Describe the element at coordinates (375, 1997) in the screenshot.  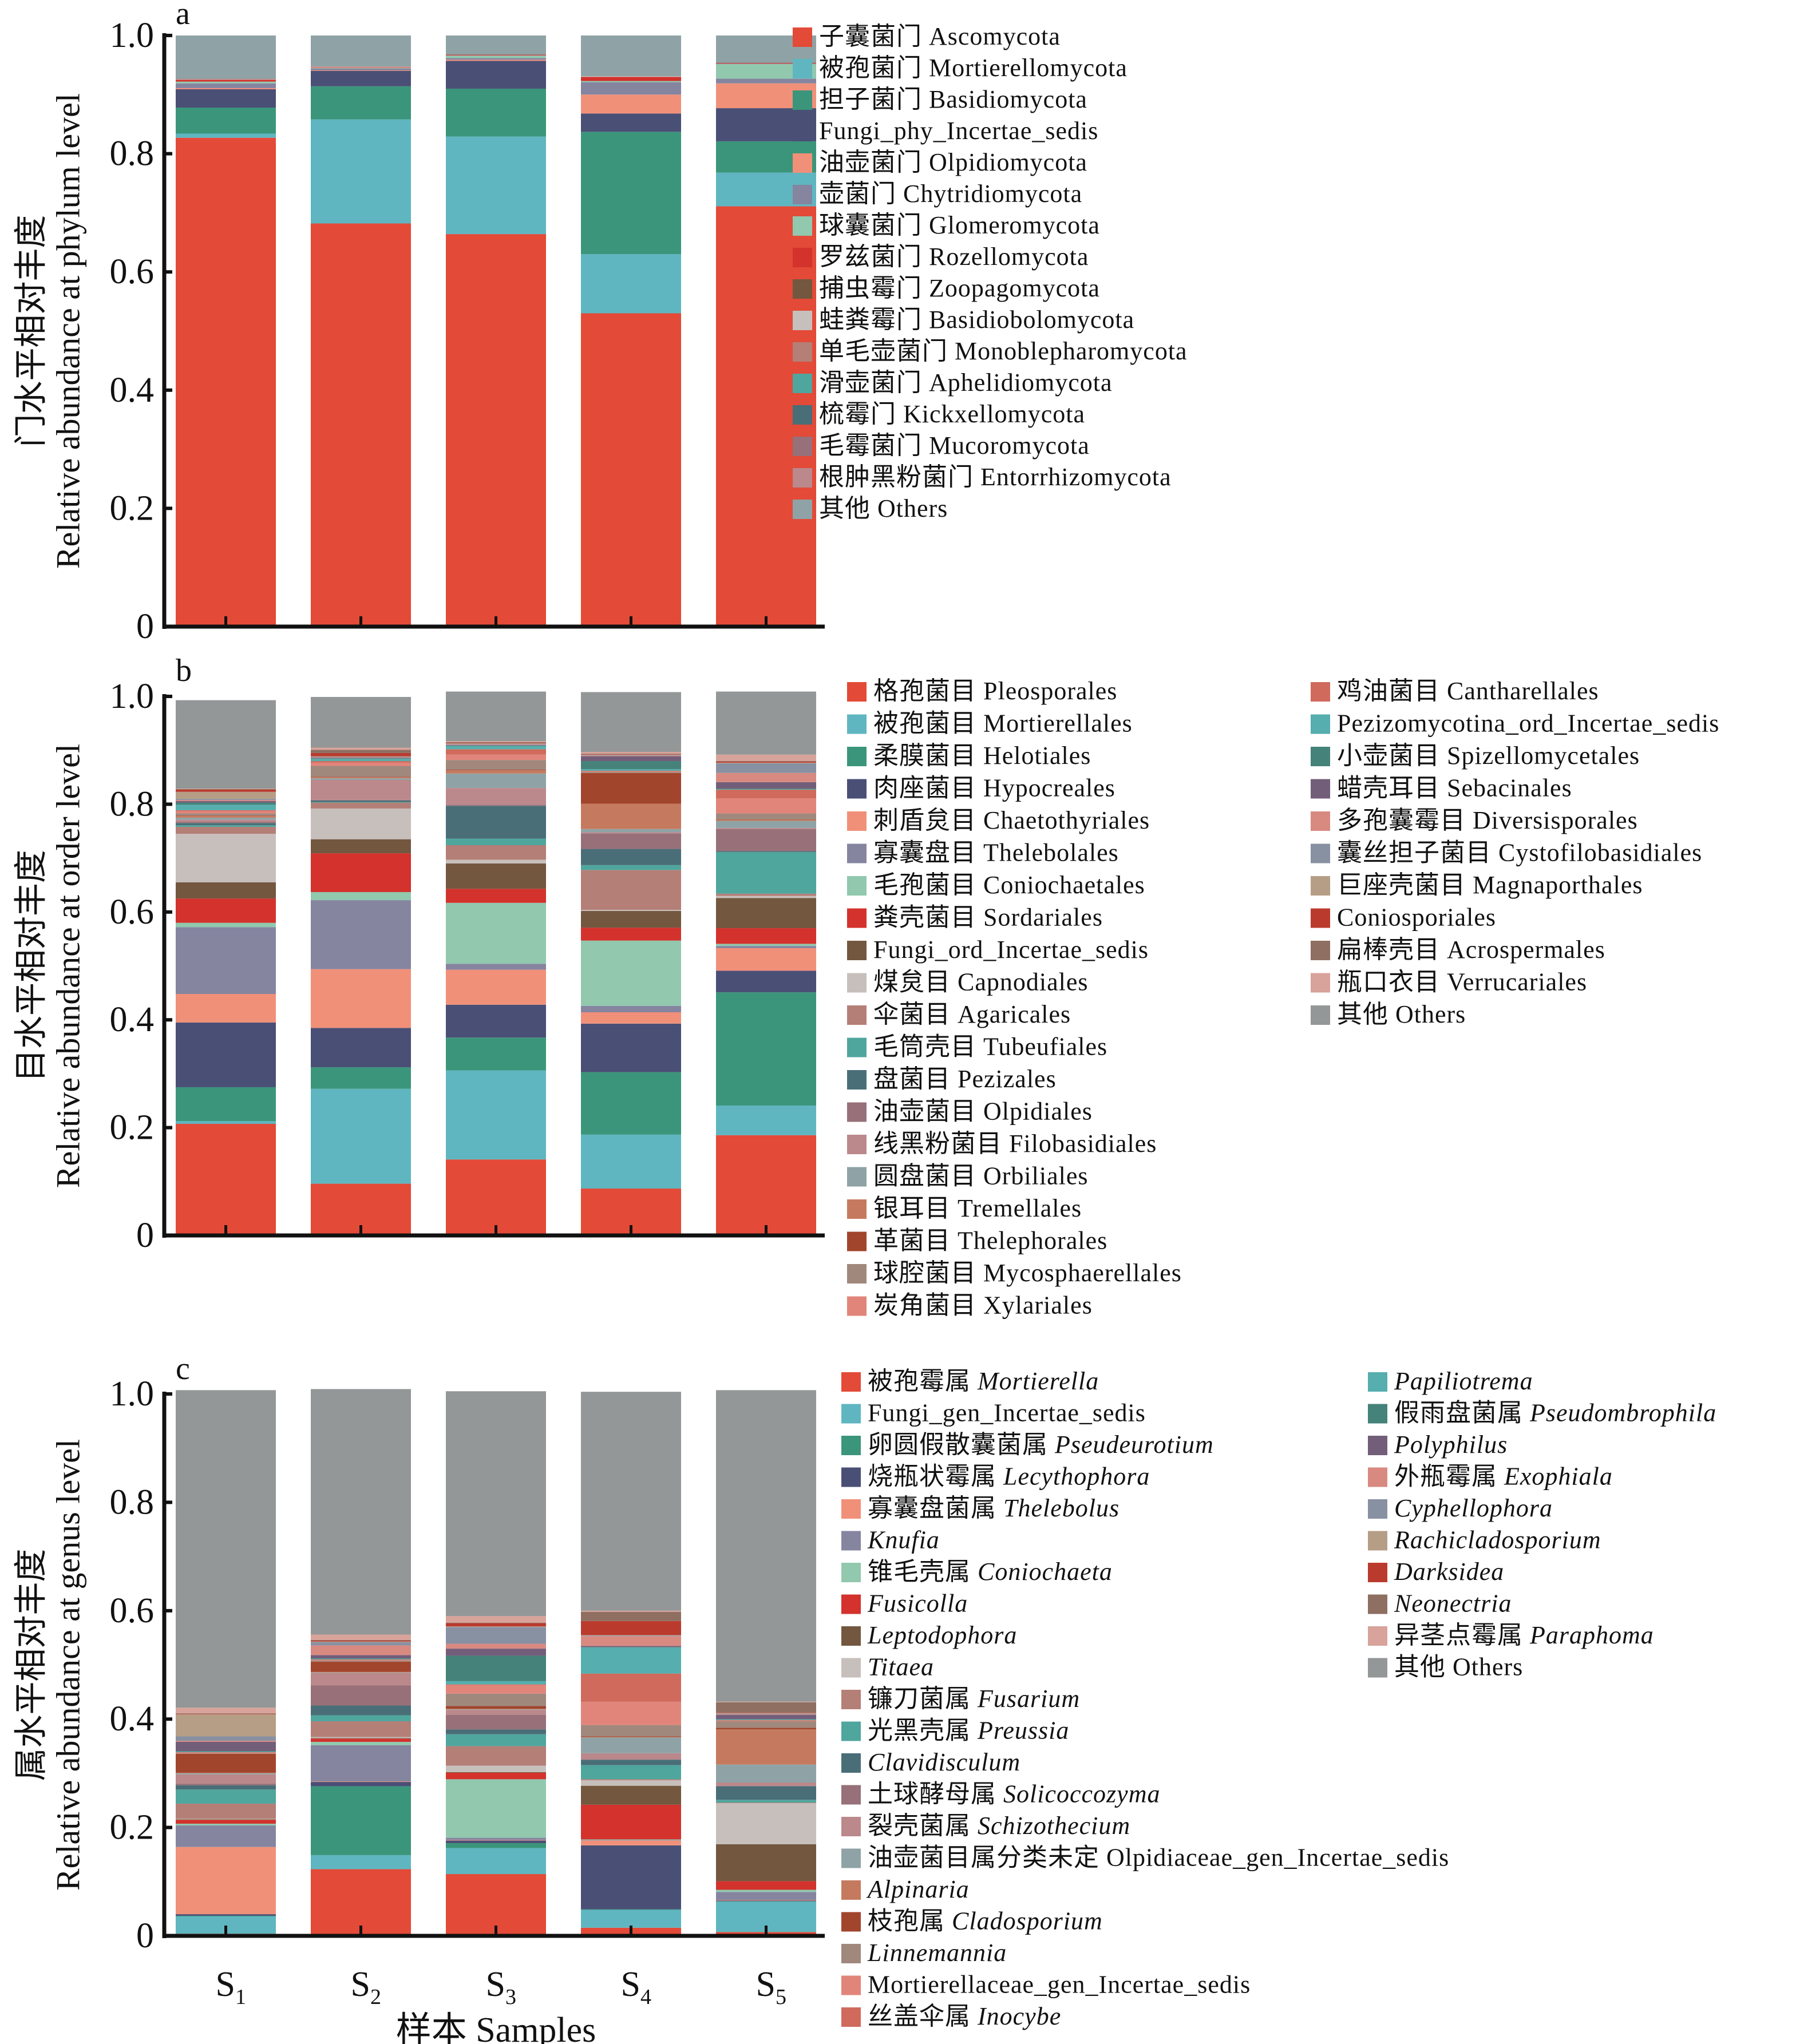
I see `x-tick-label-sub: 2` at that location.